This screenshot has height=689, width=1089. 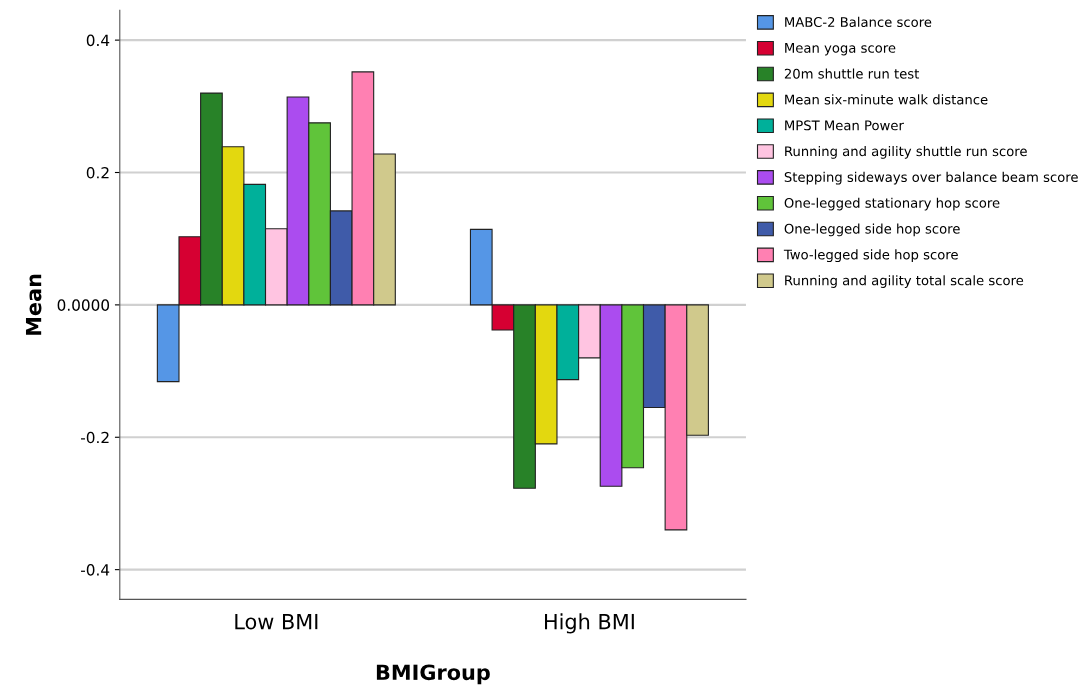 What do you see at coordinates (872, 230) in the screenshot?
I see `legend-label: One-legged side hop score` at bounding box center [872, 230].